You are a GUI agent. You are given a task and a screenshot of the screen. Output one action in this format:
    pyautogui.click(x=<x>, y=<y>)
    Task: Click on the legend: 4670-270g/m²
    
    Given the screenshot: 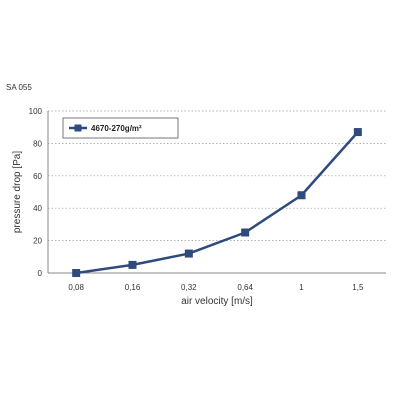 What is the action you would take?
    pyautogui.click(x=120, y=128)
    